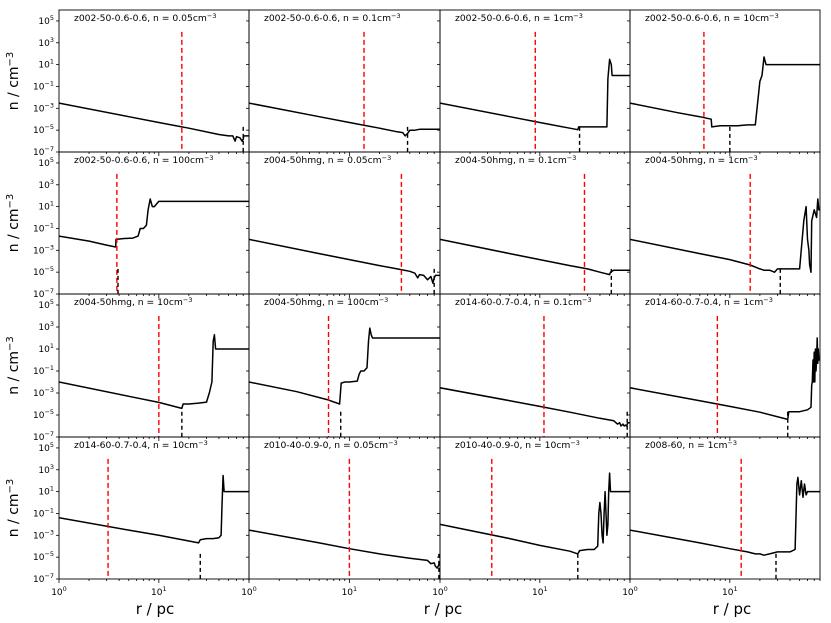  I want to click on panel-11: z014-60-0.7-0.4, n = 1cm−3, so click(724, 367).